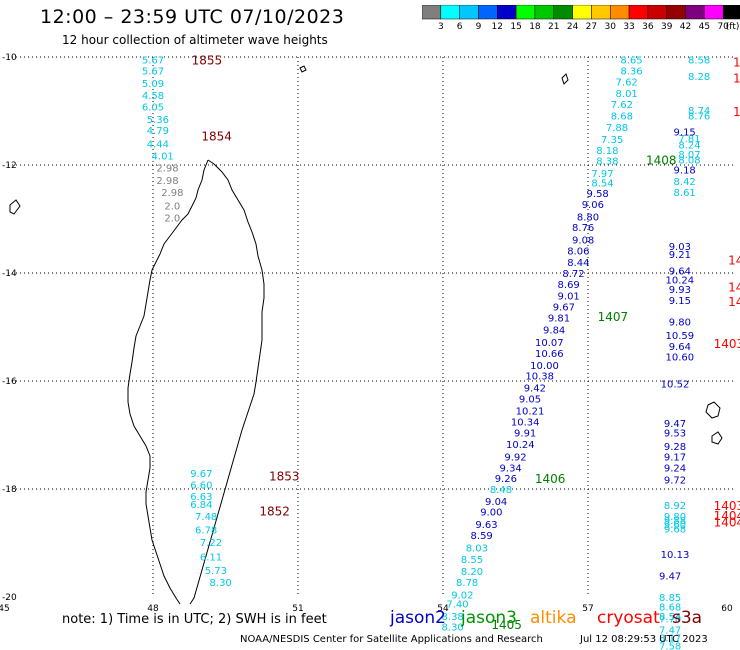  What do you see at coordinates (153, 61) in the screenshot?
I see `swh-value: 5.67` at bounding box center [153, 61].